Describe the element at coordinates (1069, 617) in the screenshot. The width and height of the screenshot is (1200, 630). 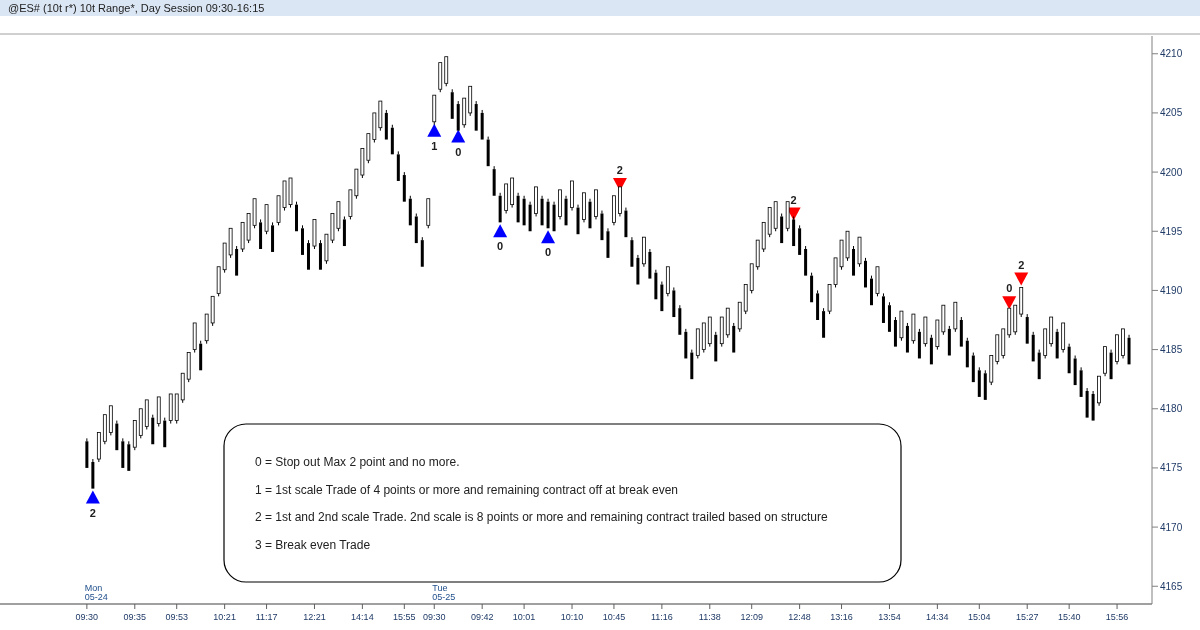
I see `x-tick-label: 15:40` at that location.